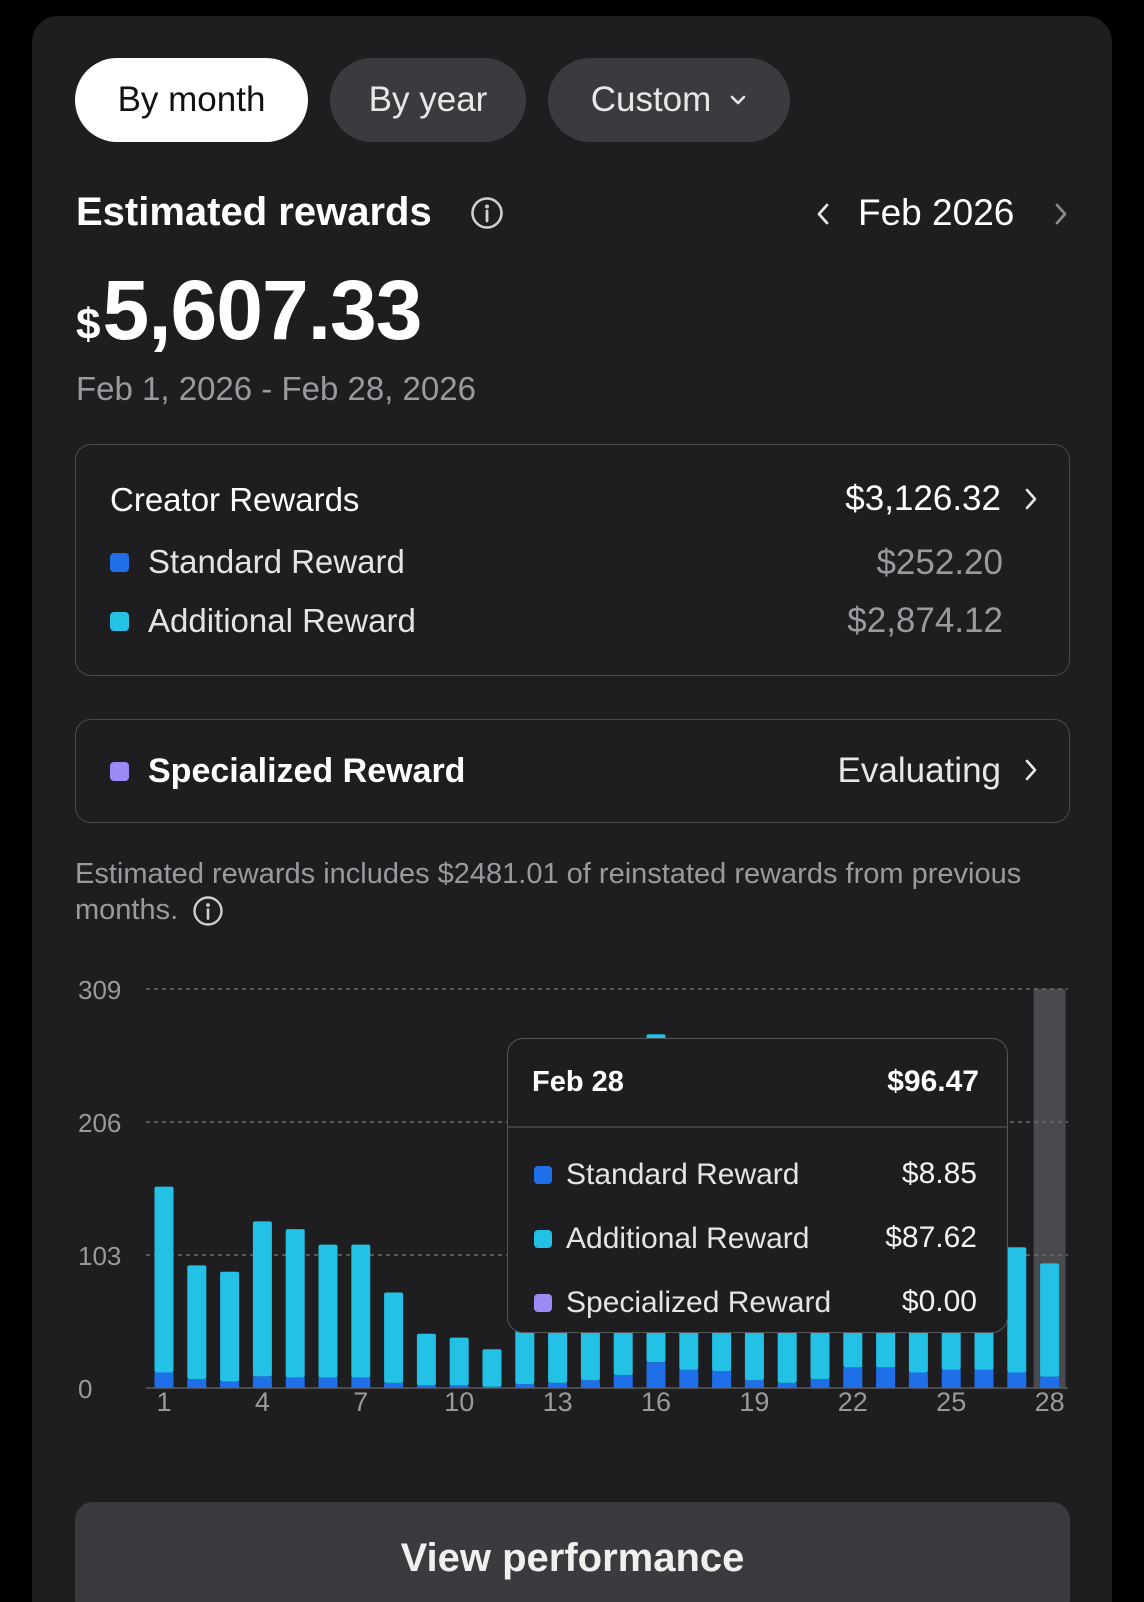 The image size is (1144, 1602). I want to click on x-tick-label: 1, so click(163, 1402).